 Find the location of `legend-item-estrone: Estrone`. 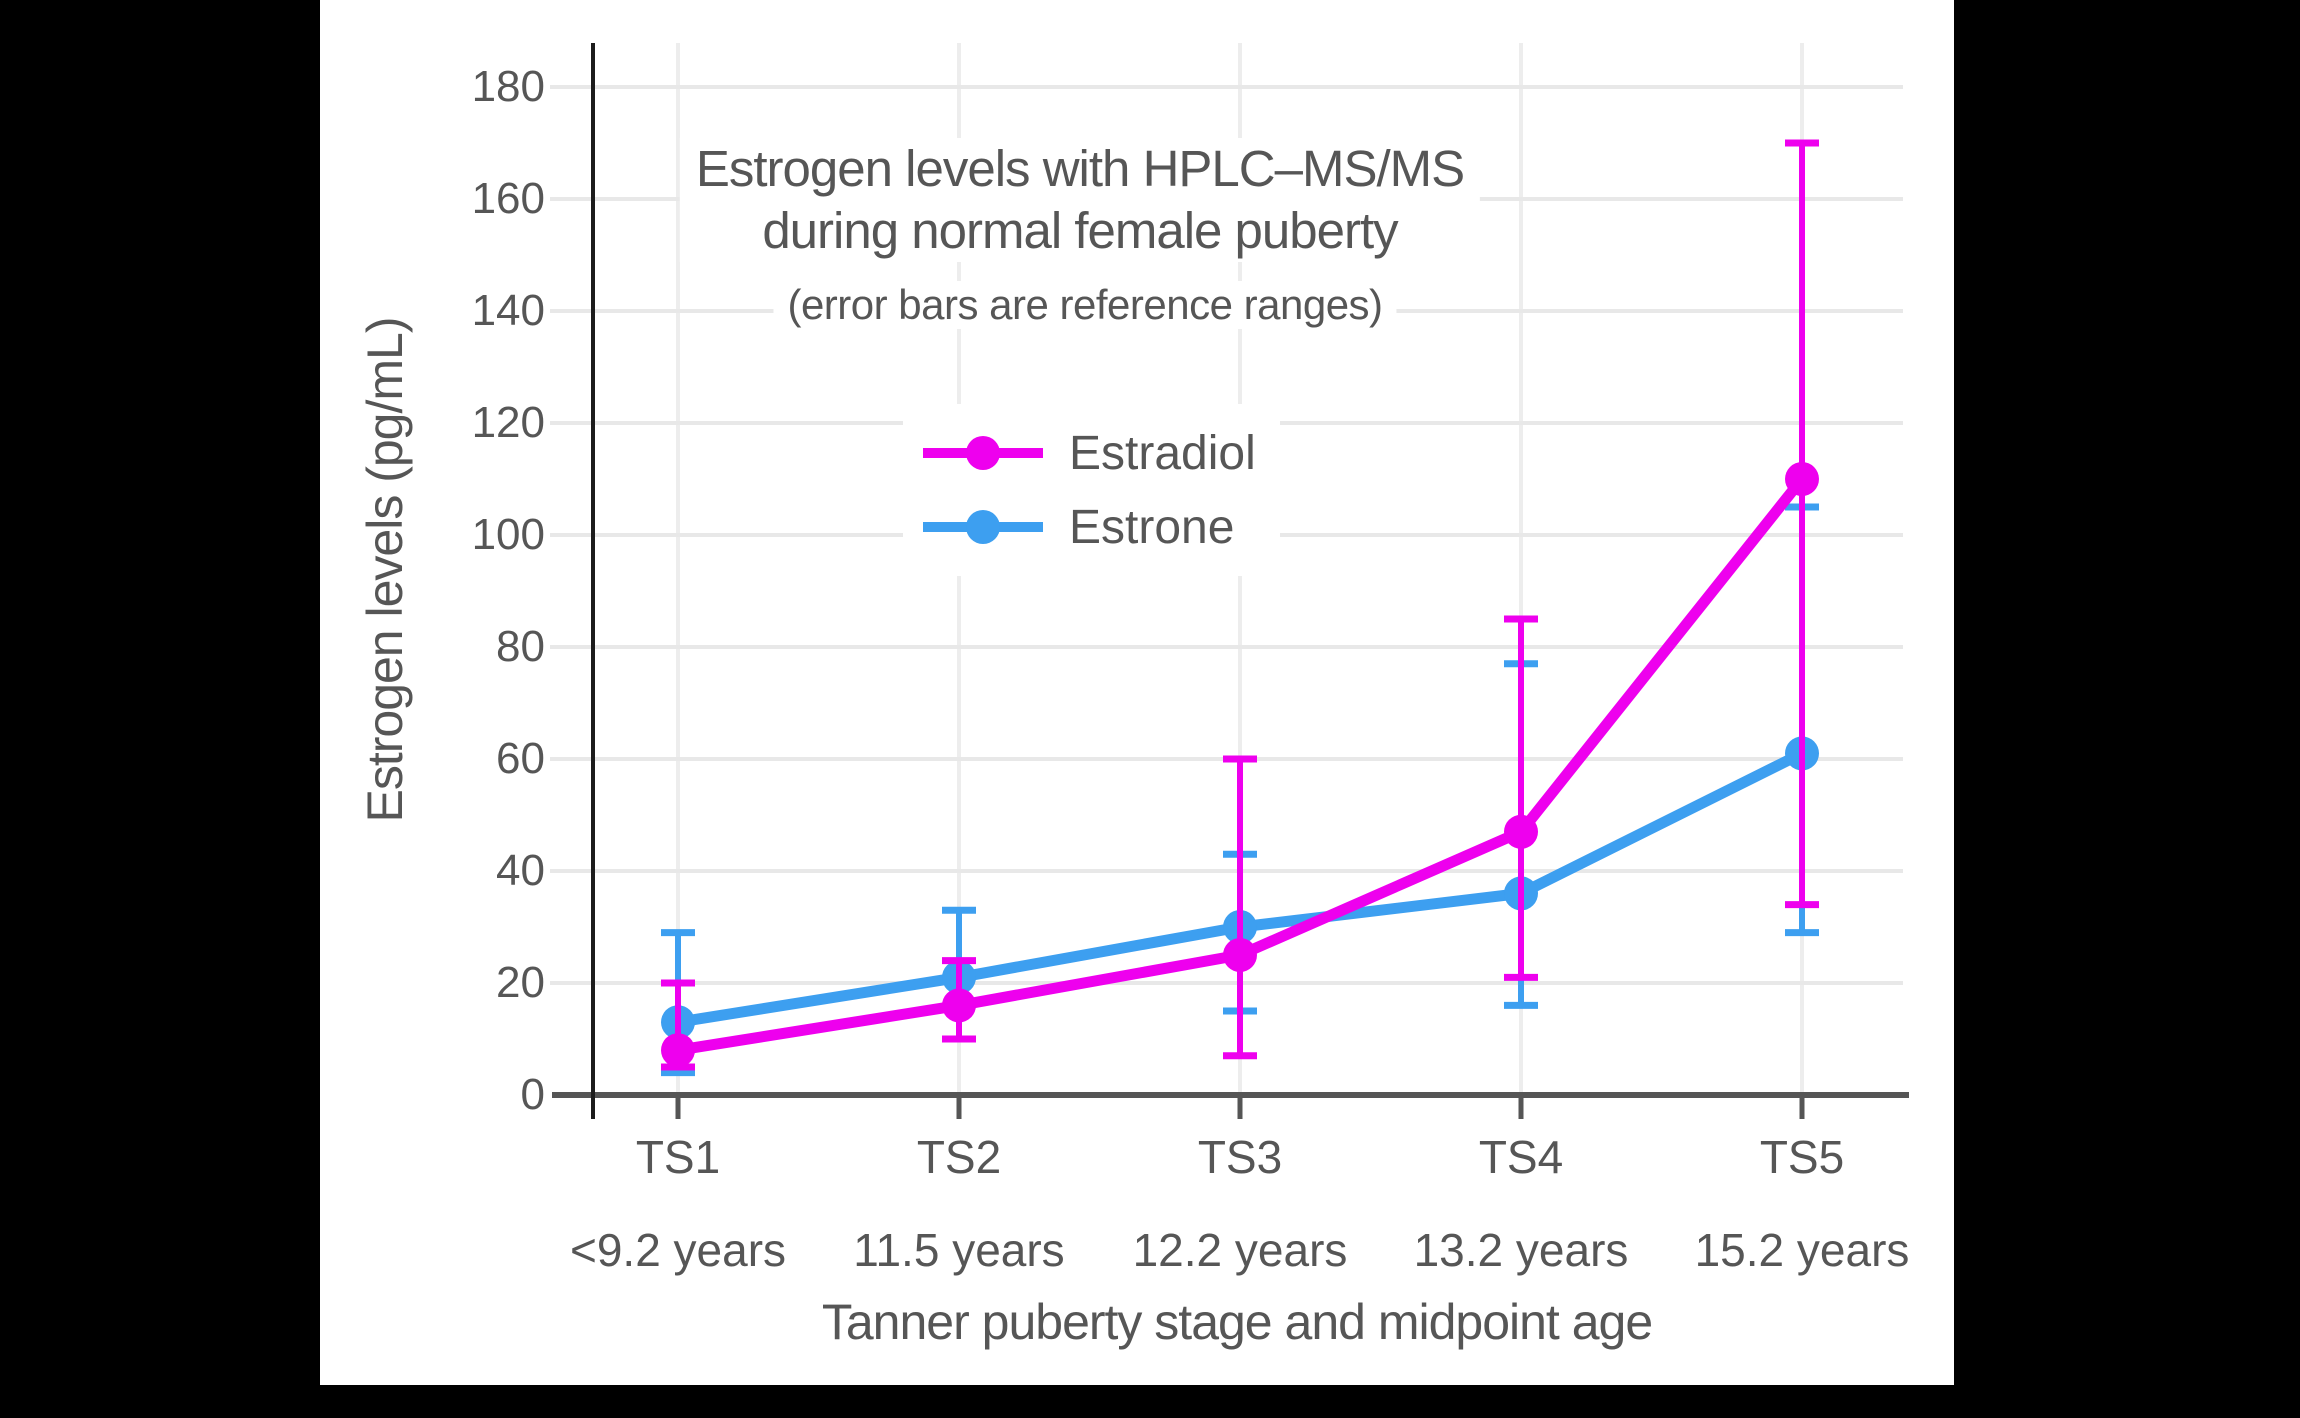

legend-item-estrone: Estrone is located at coordinates (1088, 527).